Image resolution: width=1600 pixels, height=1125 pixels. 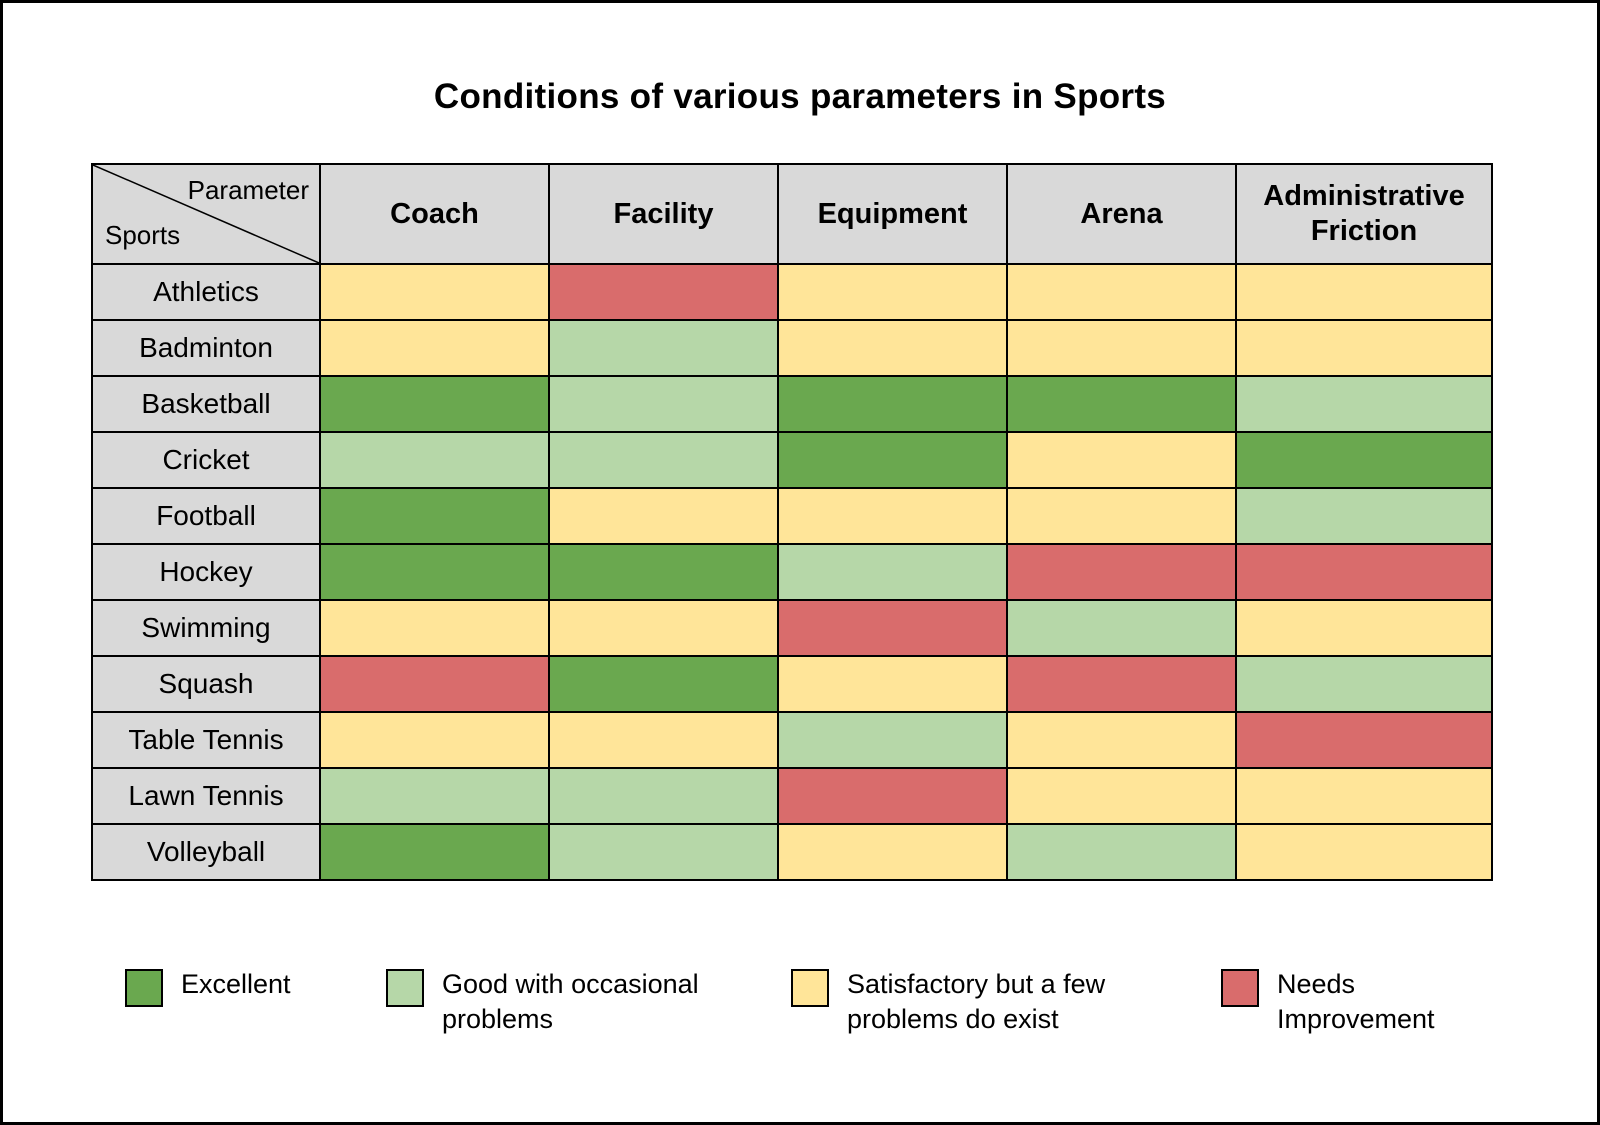 I want to click on row-label-football: Football, so click(x=206, y=516).